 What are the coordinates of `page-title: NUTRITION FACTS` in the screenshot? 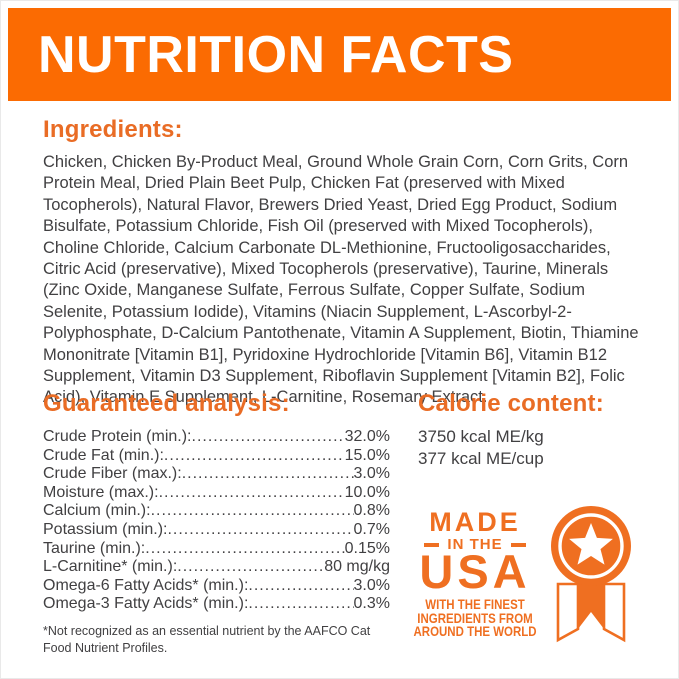 It's located at (276, 54).